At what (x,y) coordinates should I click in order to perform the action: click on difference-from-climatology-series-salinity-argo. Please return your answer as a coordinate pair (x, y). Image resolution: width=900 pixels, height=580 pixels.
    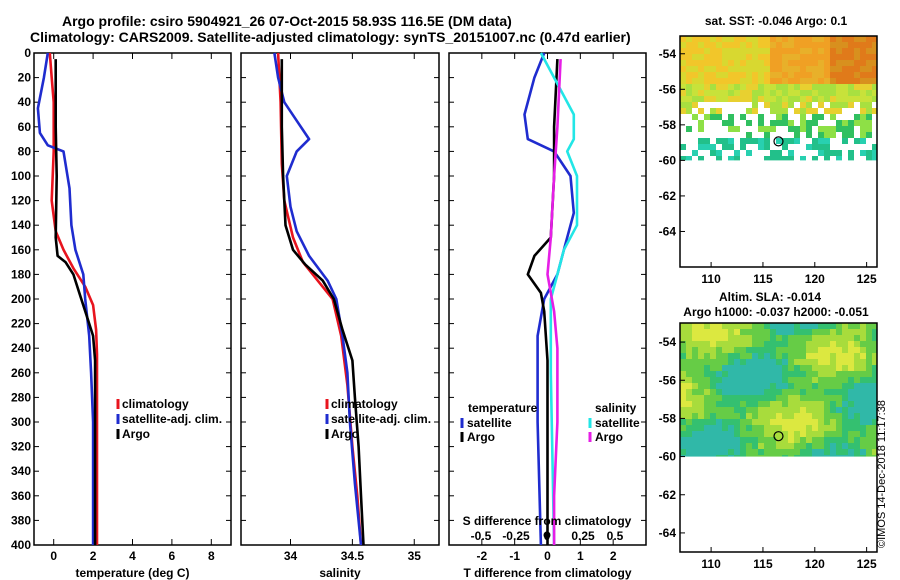
    Looking at the image, I should click on (554, 302).